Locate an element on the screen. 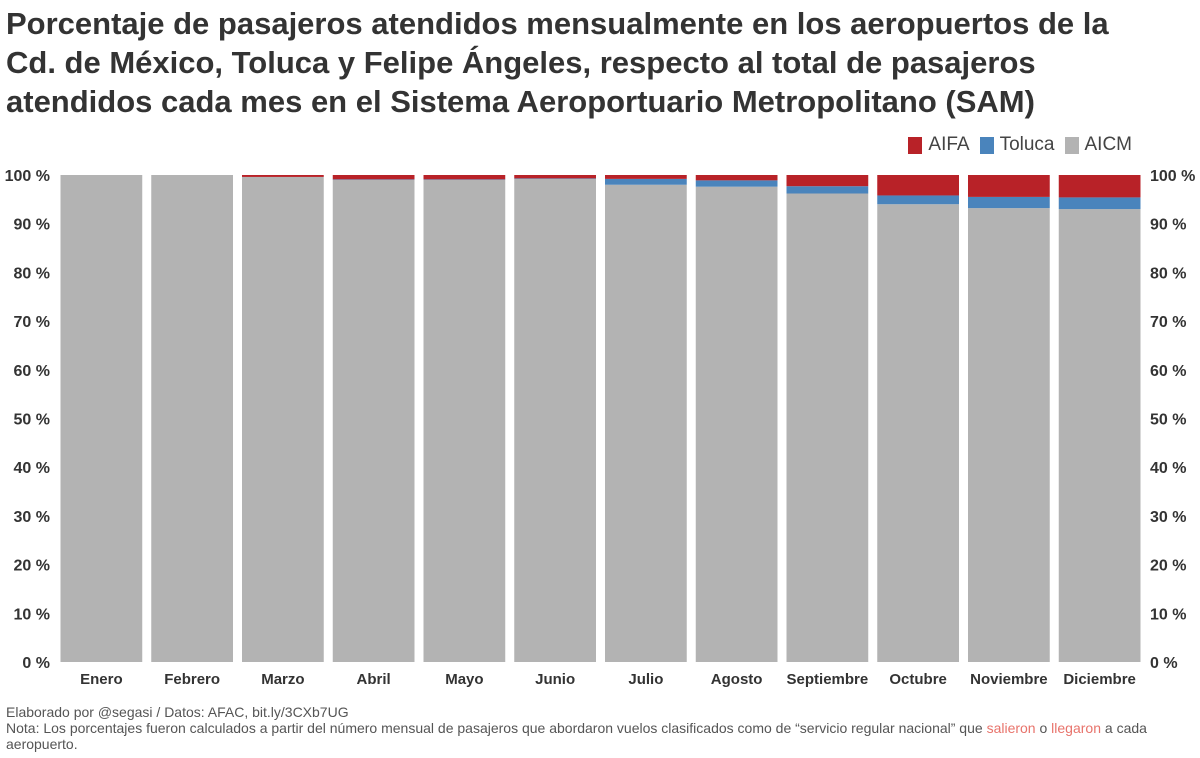 This screenshot has width=1200, height=758. y-tick-label-right: 80 % is located at coordinates (1168, 273).